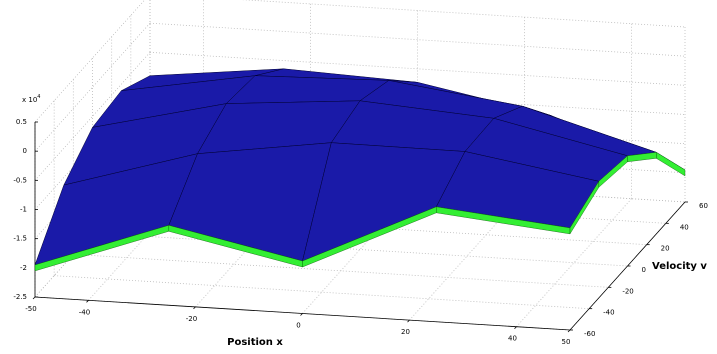 The image size is (717, 354). I want to click on z-tick-label: -1.5, so click(20, 239).